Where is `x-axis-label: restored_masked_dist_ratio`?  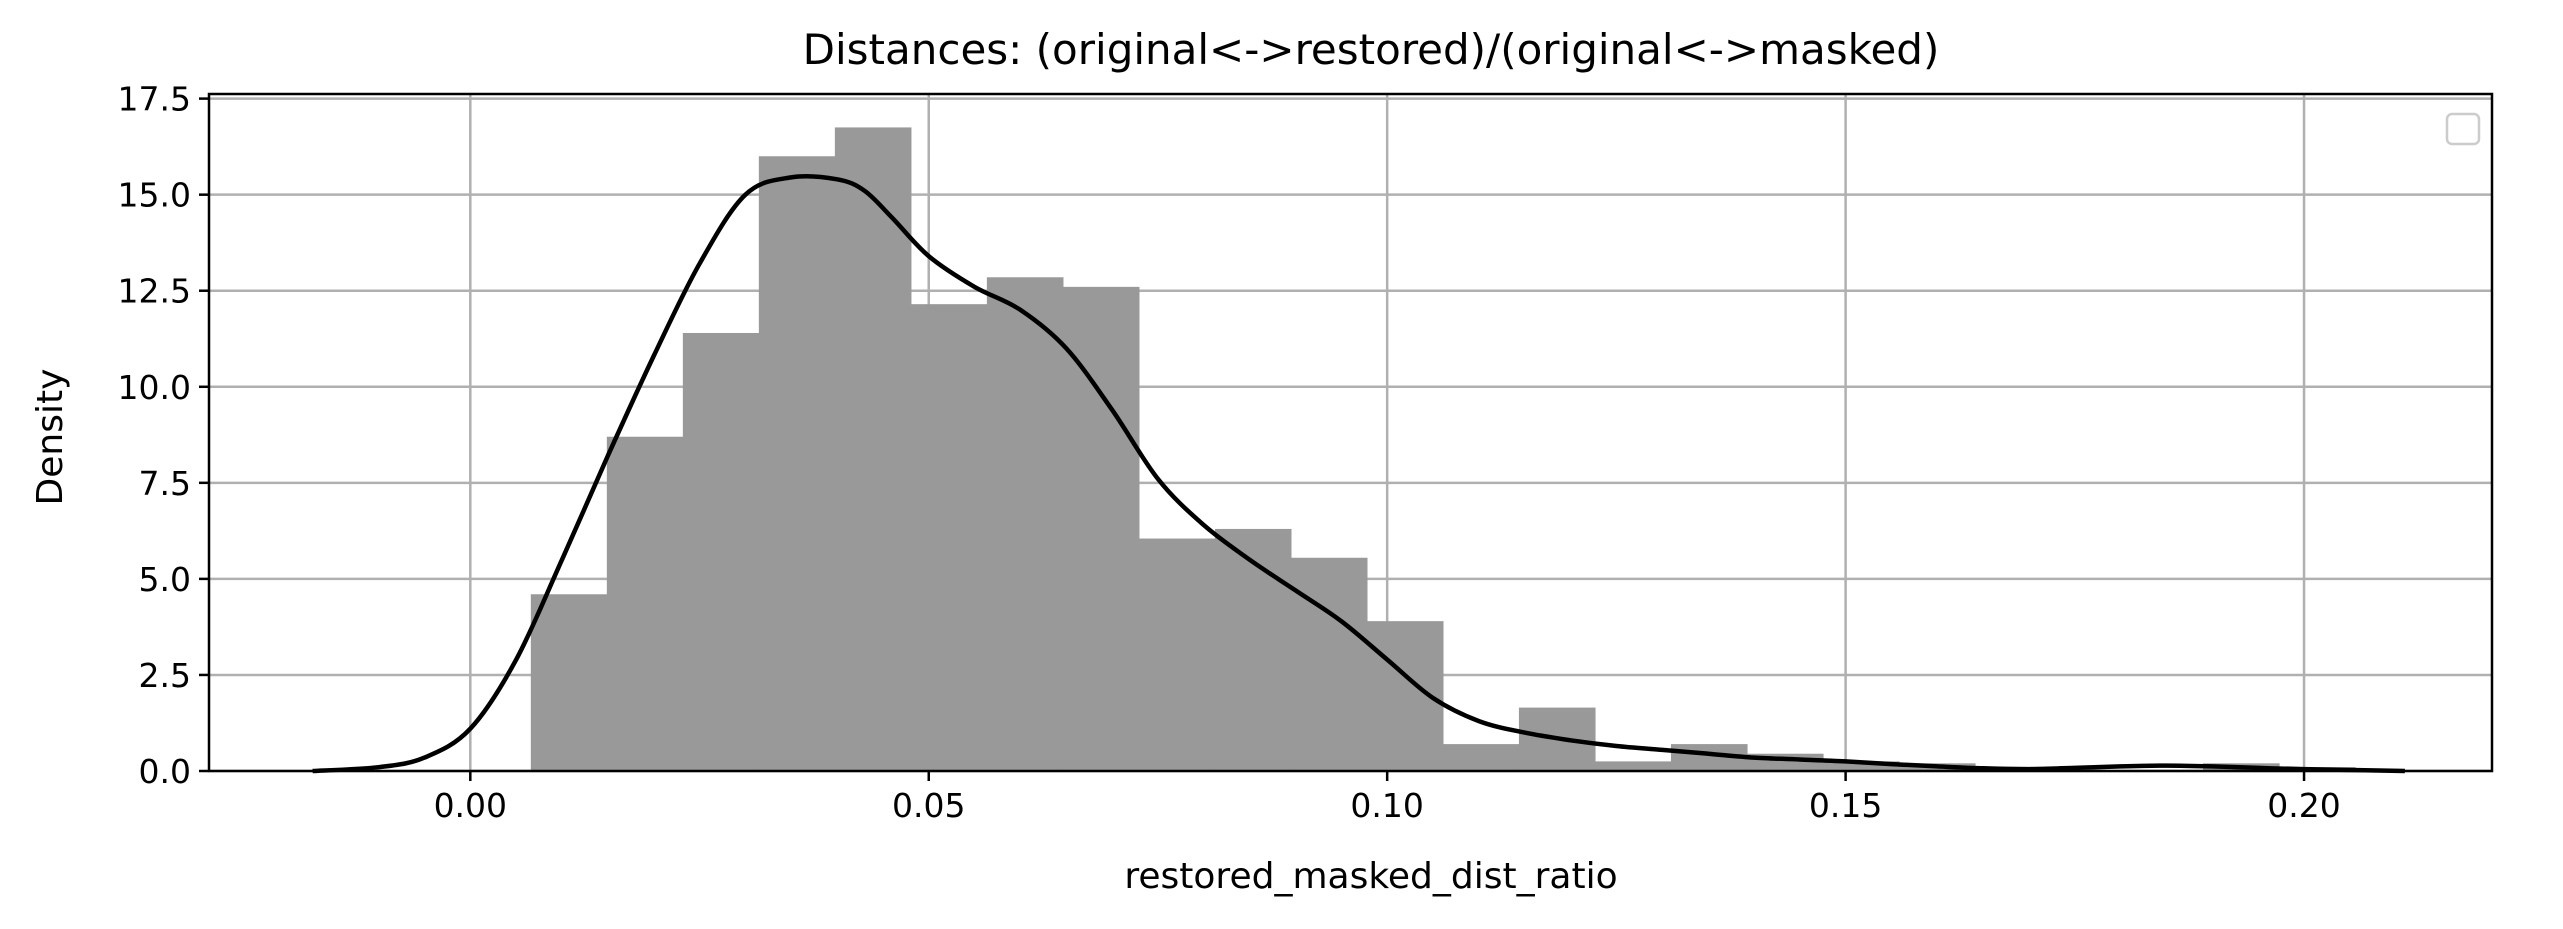 x-axis-label: restored_masked_dist_ratio is located at coordinates (1370, 876).